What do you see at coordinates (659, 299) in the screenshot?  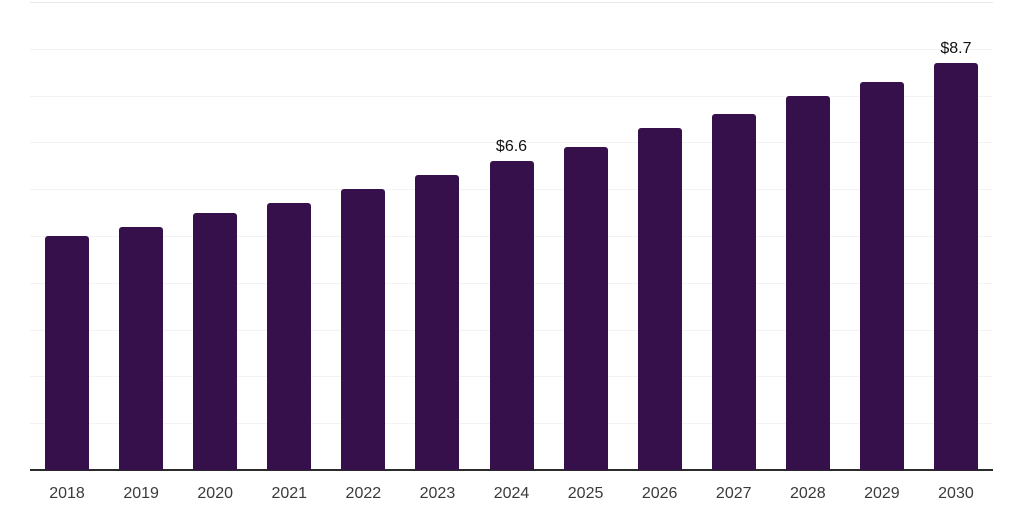 I see `bar-2026` at bounding box center [659, 299].